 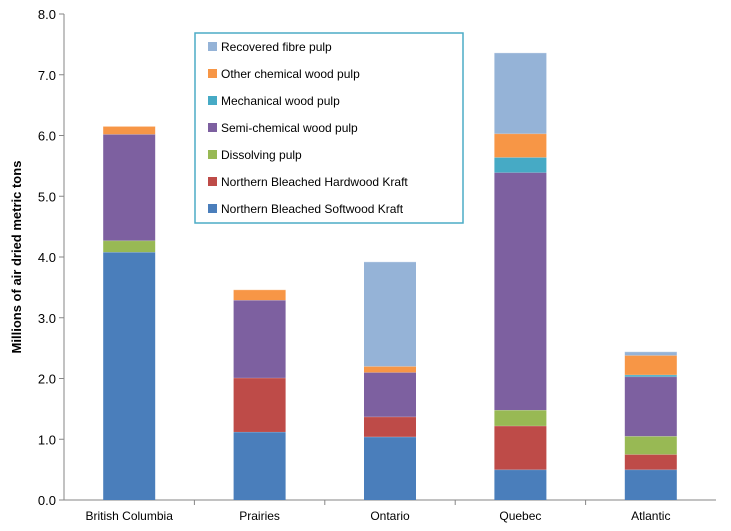 What do you see at coordinates (47, 318) in the screenshot?
I see `y-tick-label: 3.0` at bounding box center [47, 318].